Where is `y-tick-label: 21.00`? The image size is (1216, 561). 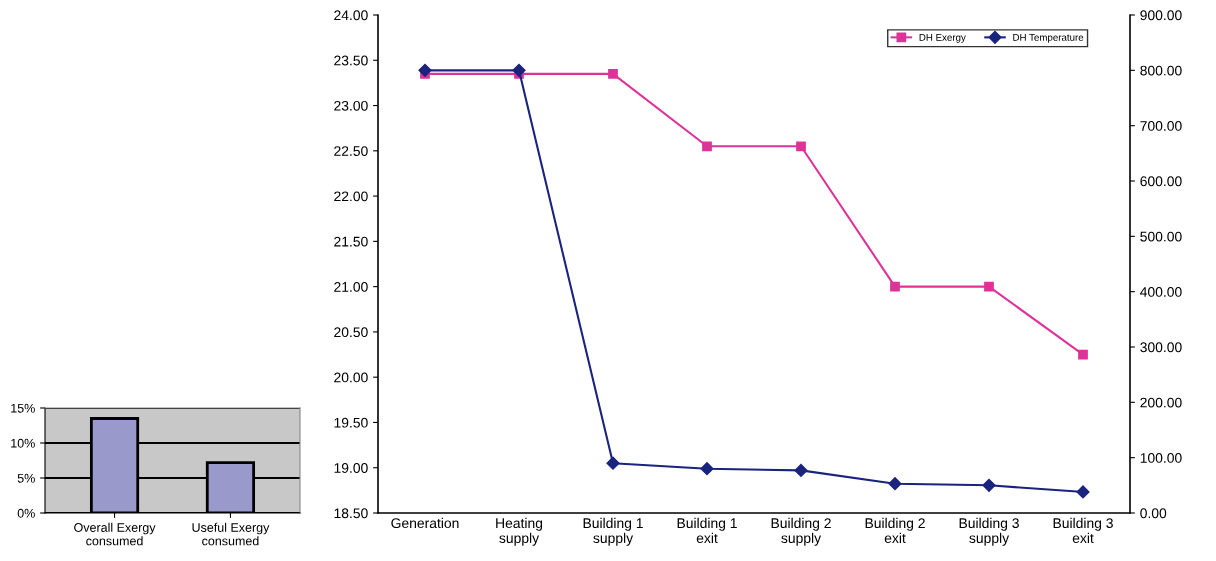
y-tick-label: 21.00 is located at coordinates (351, 286).